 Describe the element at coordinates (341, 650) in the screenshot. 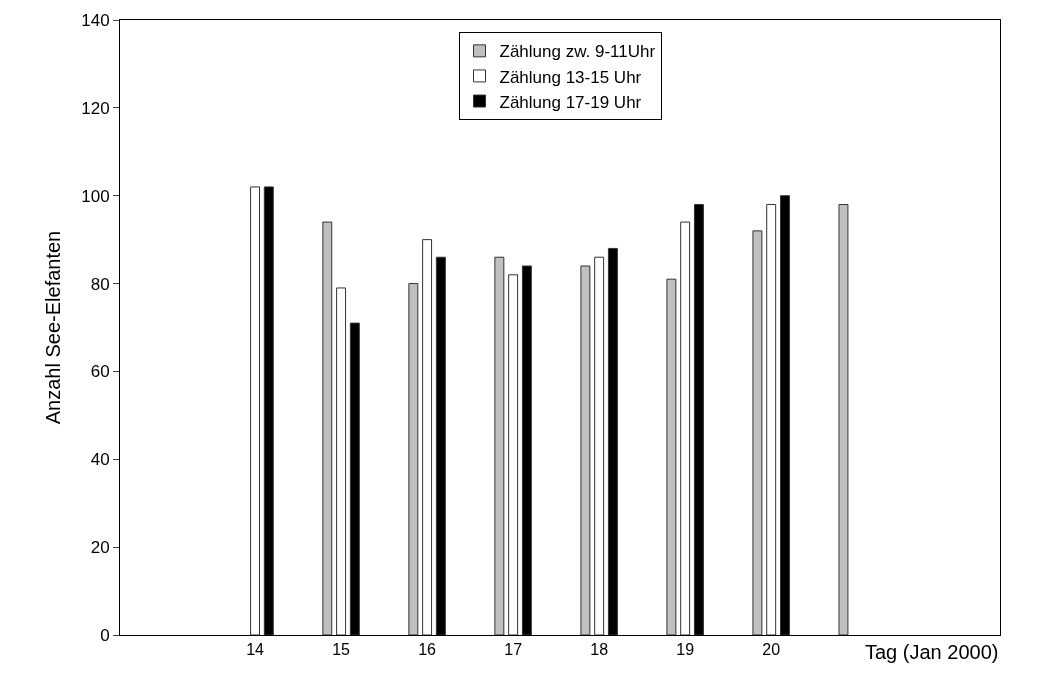

I see `x-tick-label: 15` at that location.